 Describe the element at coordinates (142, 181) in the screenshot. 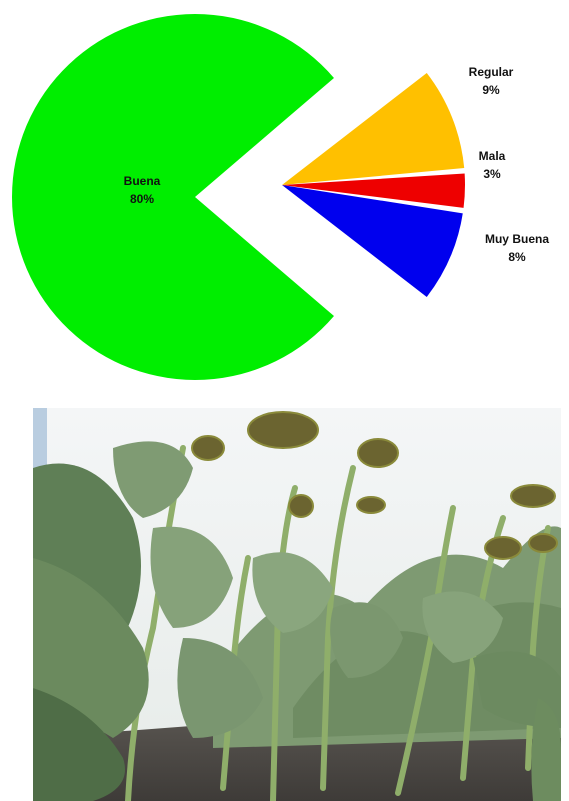

I see `slice-label-buena: Buena` at that location.